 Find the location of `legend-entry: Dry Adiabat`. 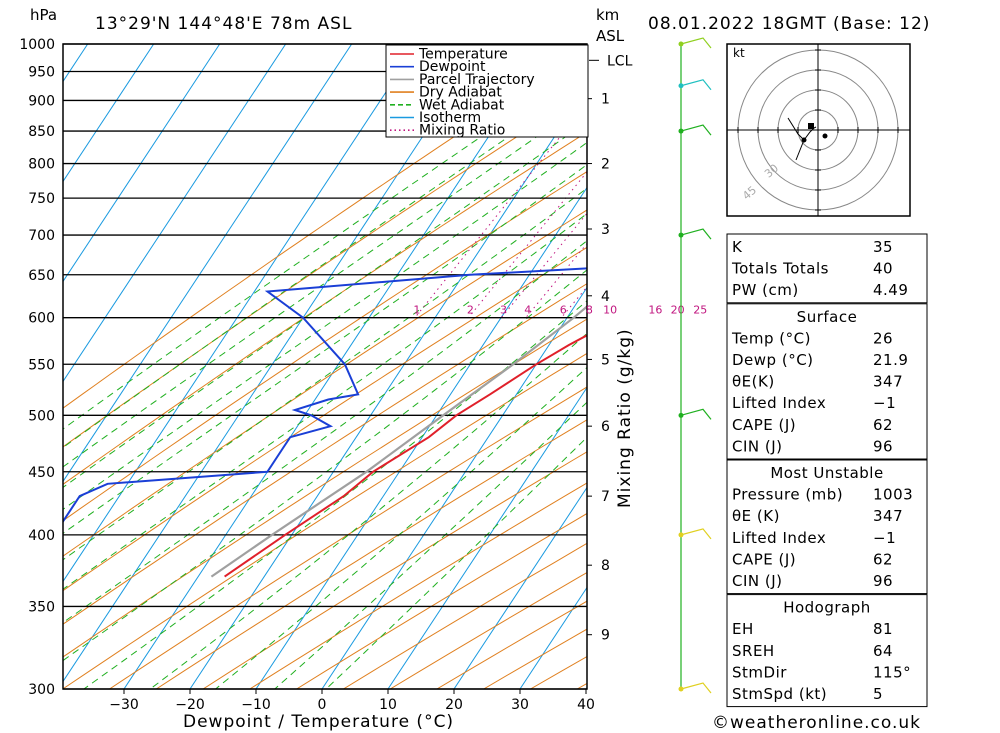

legend-entry: Dry Adiabat is located at coordinates (460, 93).